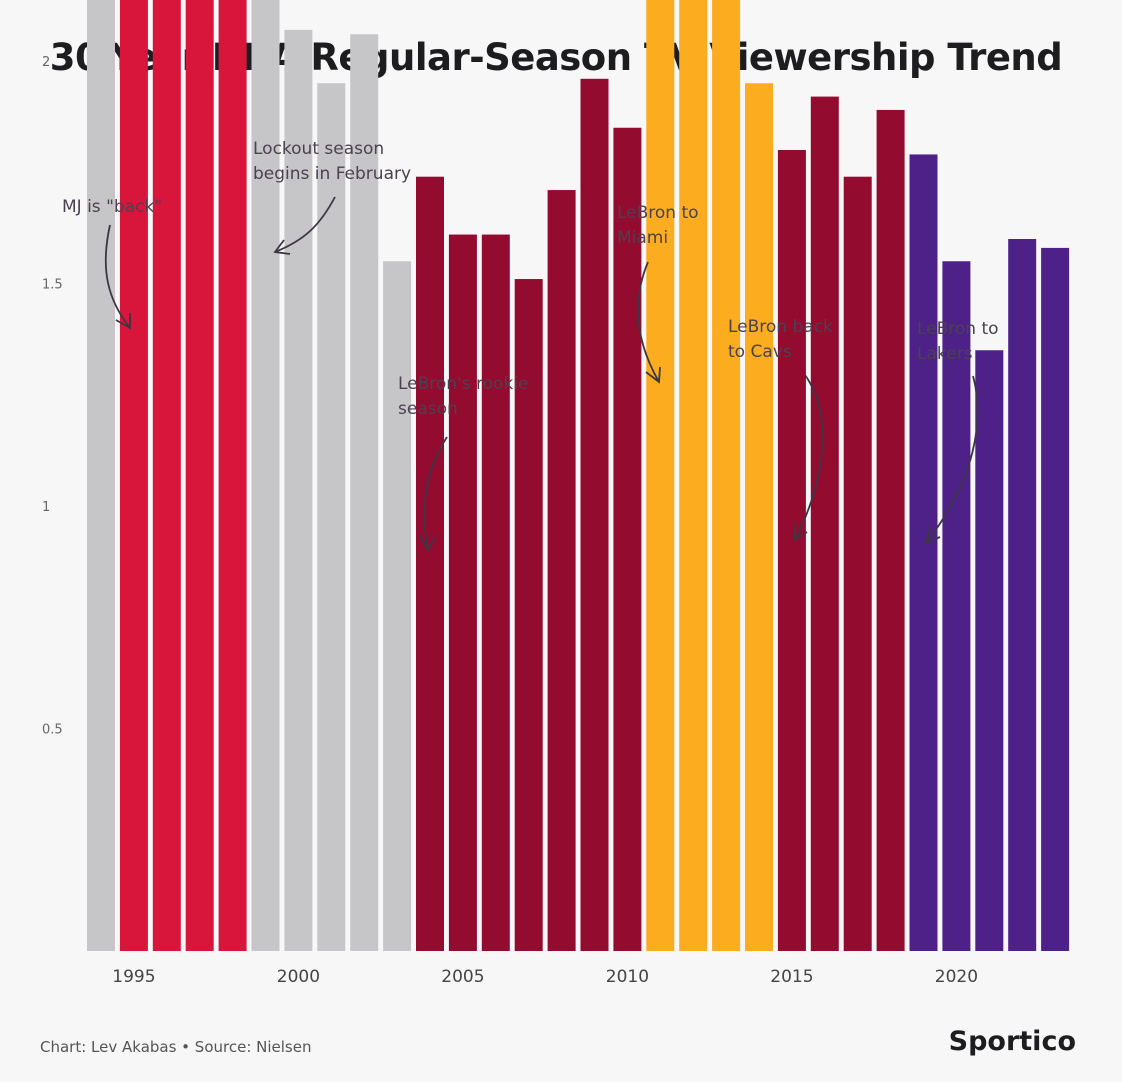  Describe the element at coordinates (199, 476) in the screenshot. I see `bar-1997` at that location.